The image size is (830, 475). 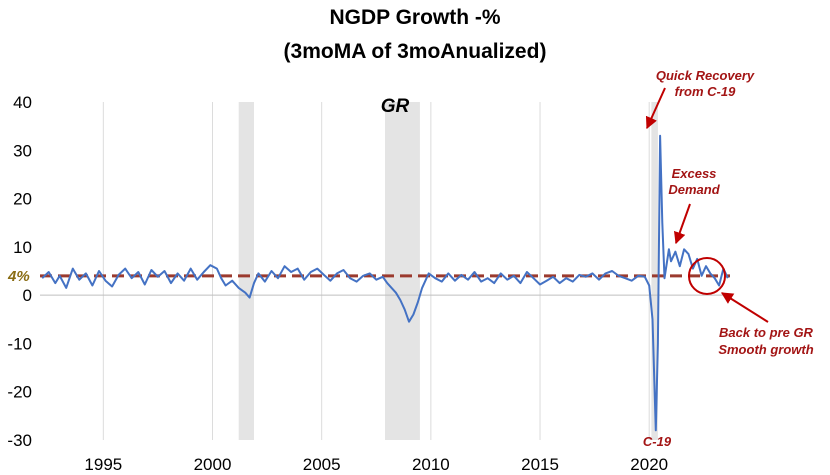 What do you see at coordinates (707, 276) in the screenshot?
I see `smooth-growth-circle` at bounding box center [707, 276].